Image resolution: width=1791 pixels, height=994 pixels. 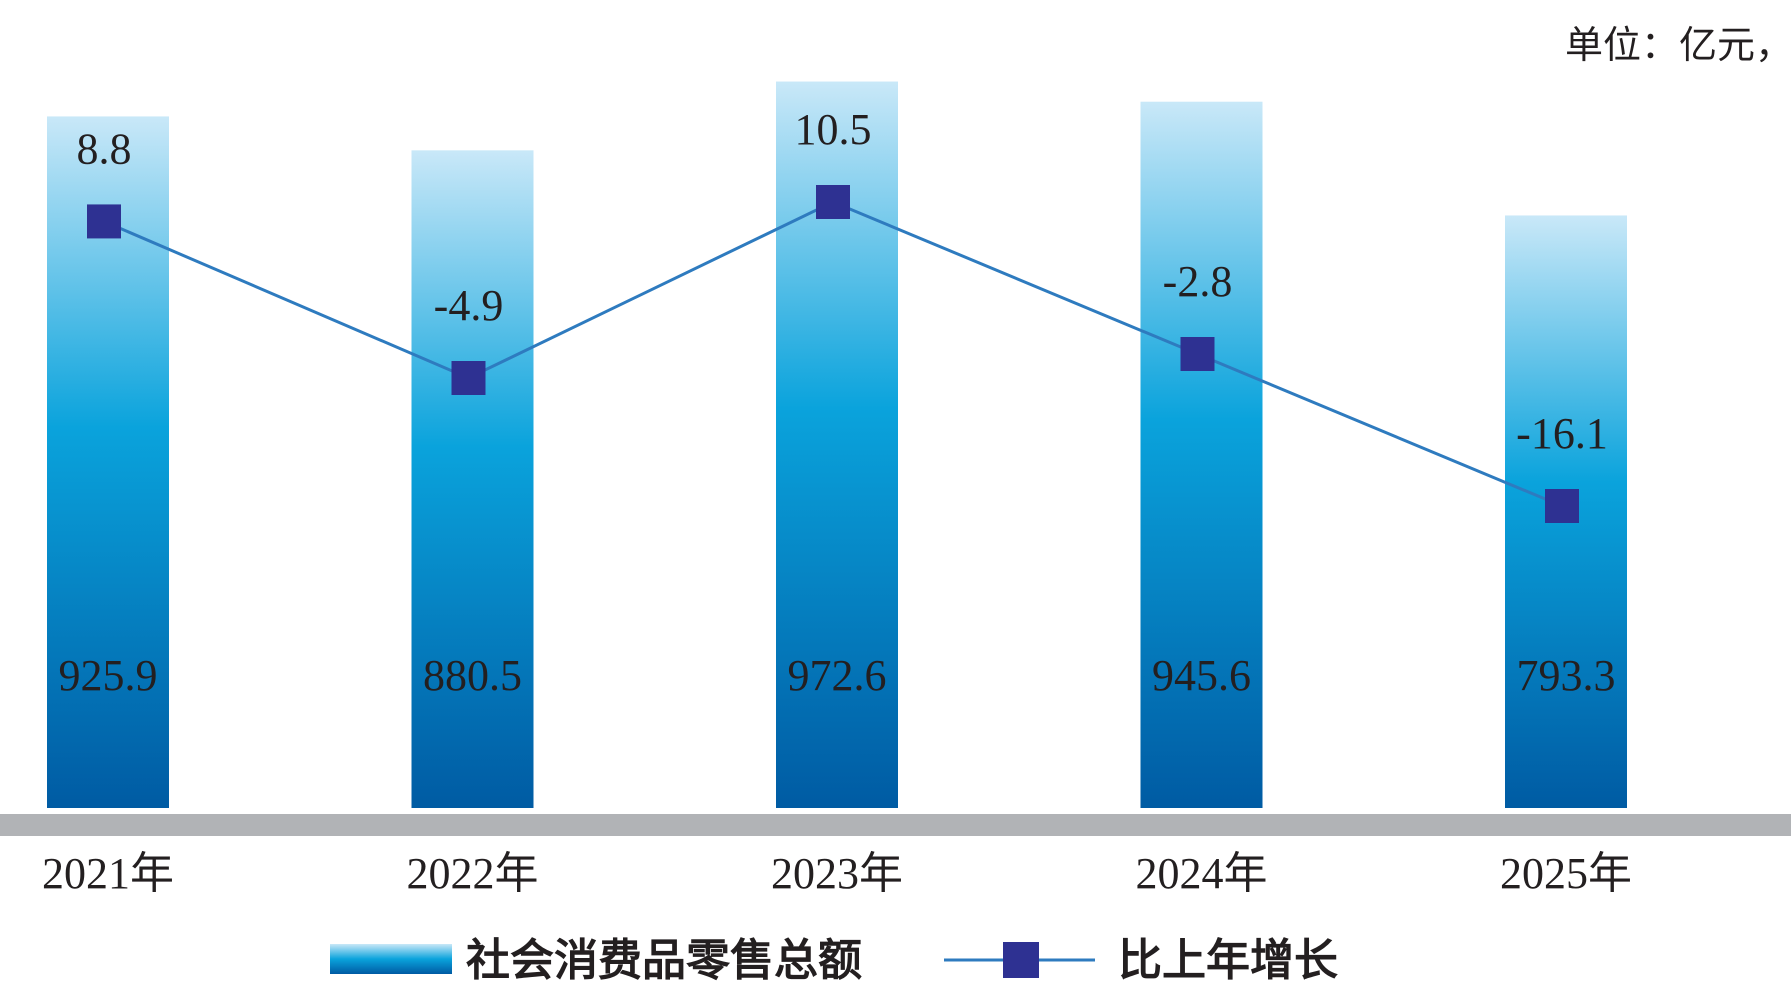 I want to click on bar-value-label: 793.3, so click(x=1566, y=675).